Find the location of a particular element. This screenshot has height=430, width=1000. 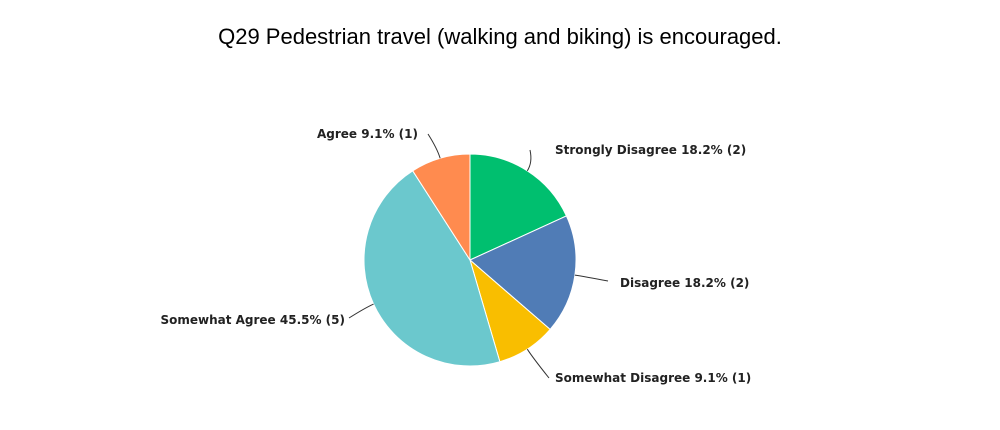

pie-slice-somewhat-agree is located at coordinates (432, 268).